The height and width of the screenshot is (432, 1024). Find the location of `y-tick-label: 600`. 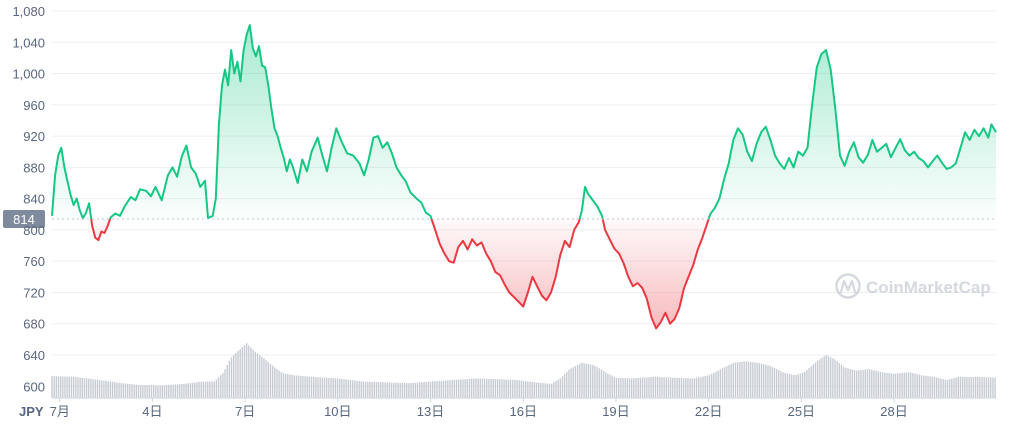

y-tick-label: 600 is located at coordinates (34, 386).